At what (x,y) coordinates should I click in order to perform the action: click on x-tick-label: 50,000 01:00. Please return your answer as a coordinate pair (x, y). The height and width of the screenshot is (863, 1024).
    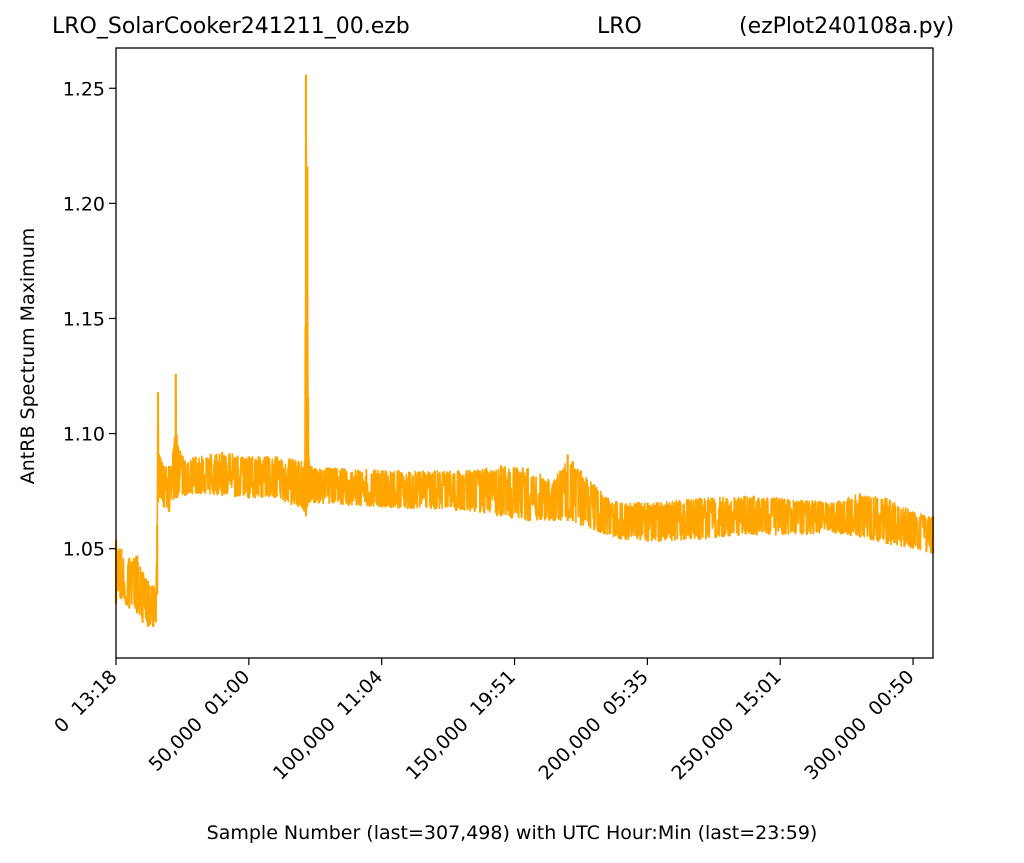
    Looking at the image, I should click on (200, 721).